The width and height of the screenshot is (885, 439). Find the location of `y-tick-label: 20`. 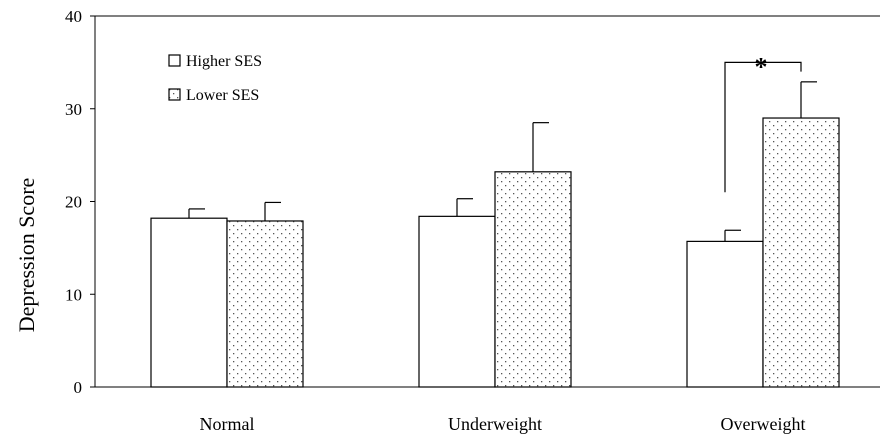

y-tick-label: 20 is located at coordinates (73, 202).